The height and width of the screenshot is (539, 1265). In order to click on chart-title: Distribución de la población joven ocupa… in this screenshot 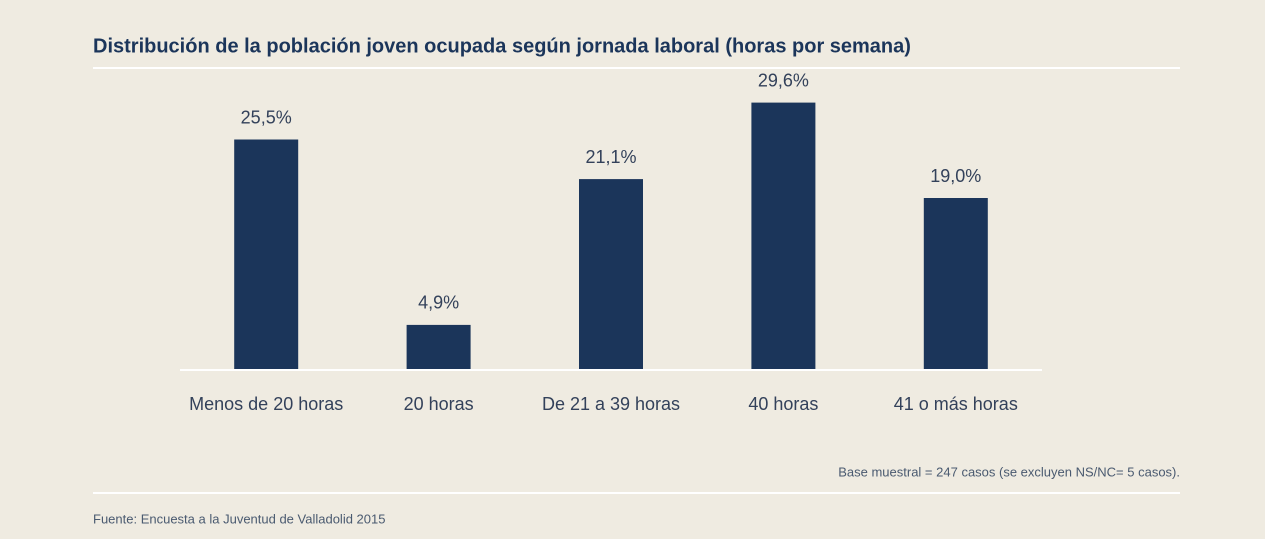, I will do `click(502, 46)`.